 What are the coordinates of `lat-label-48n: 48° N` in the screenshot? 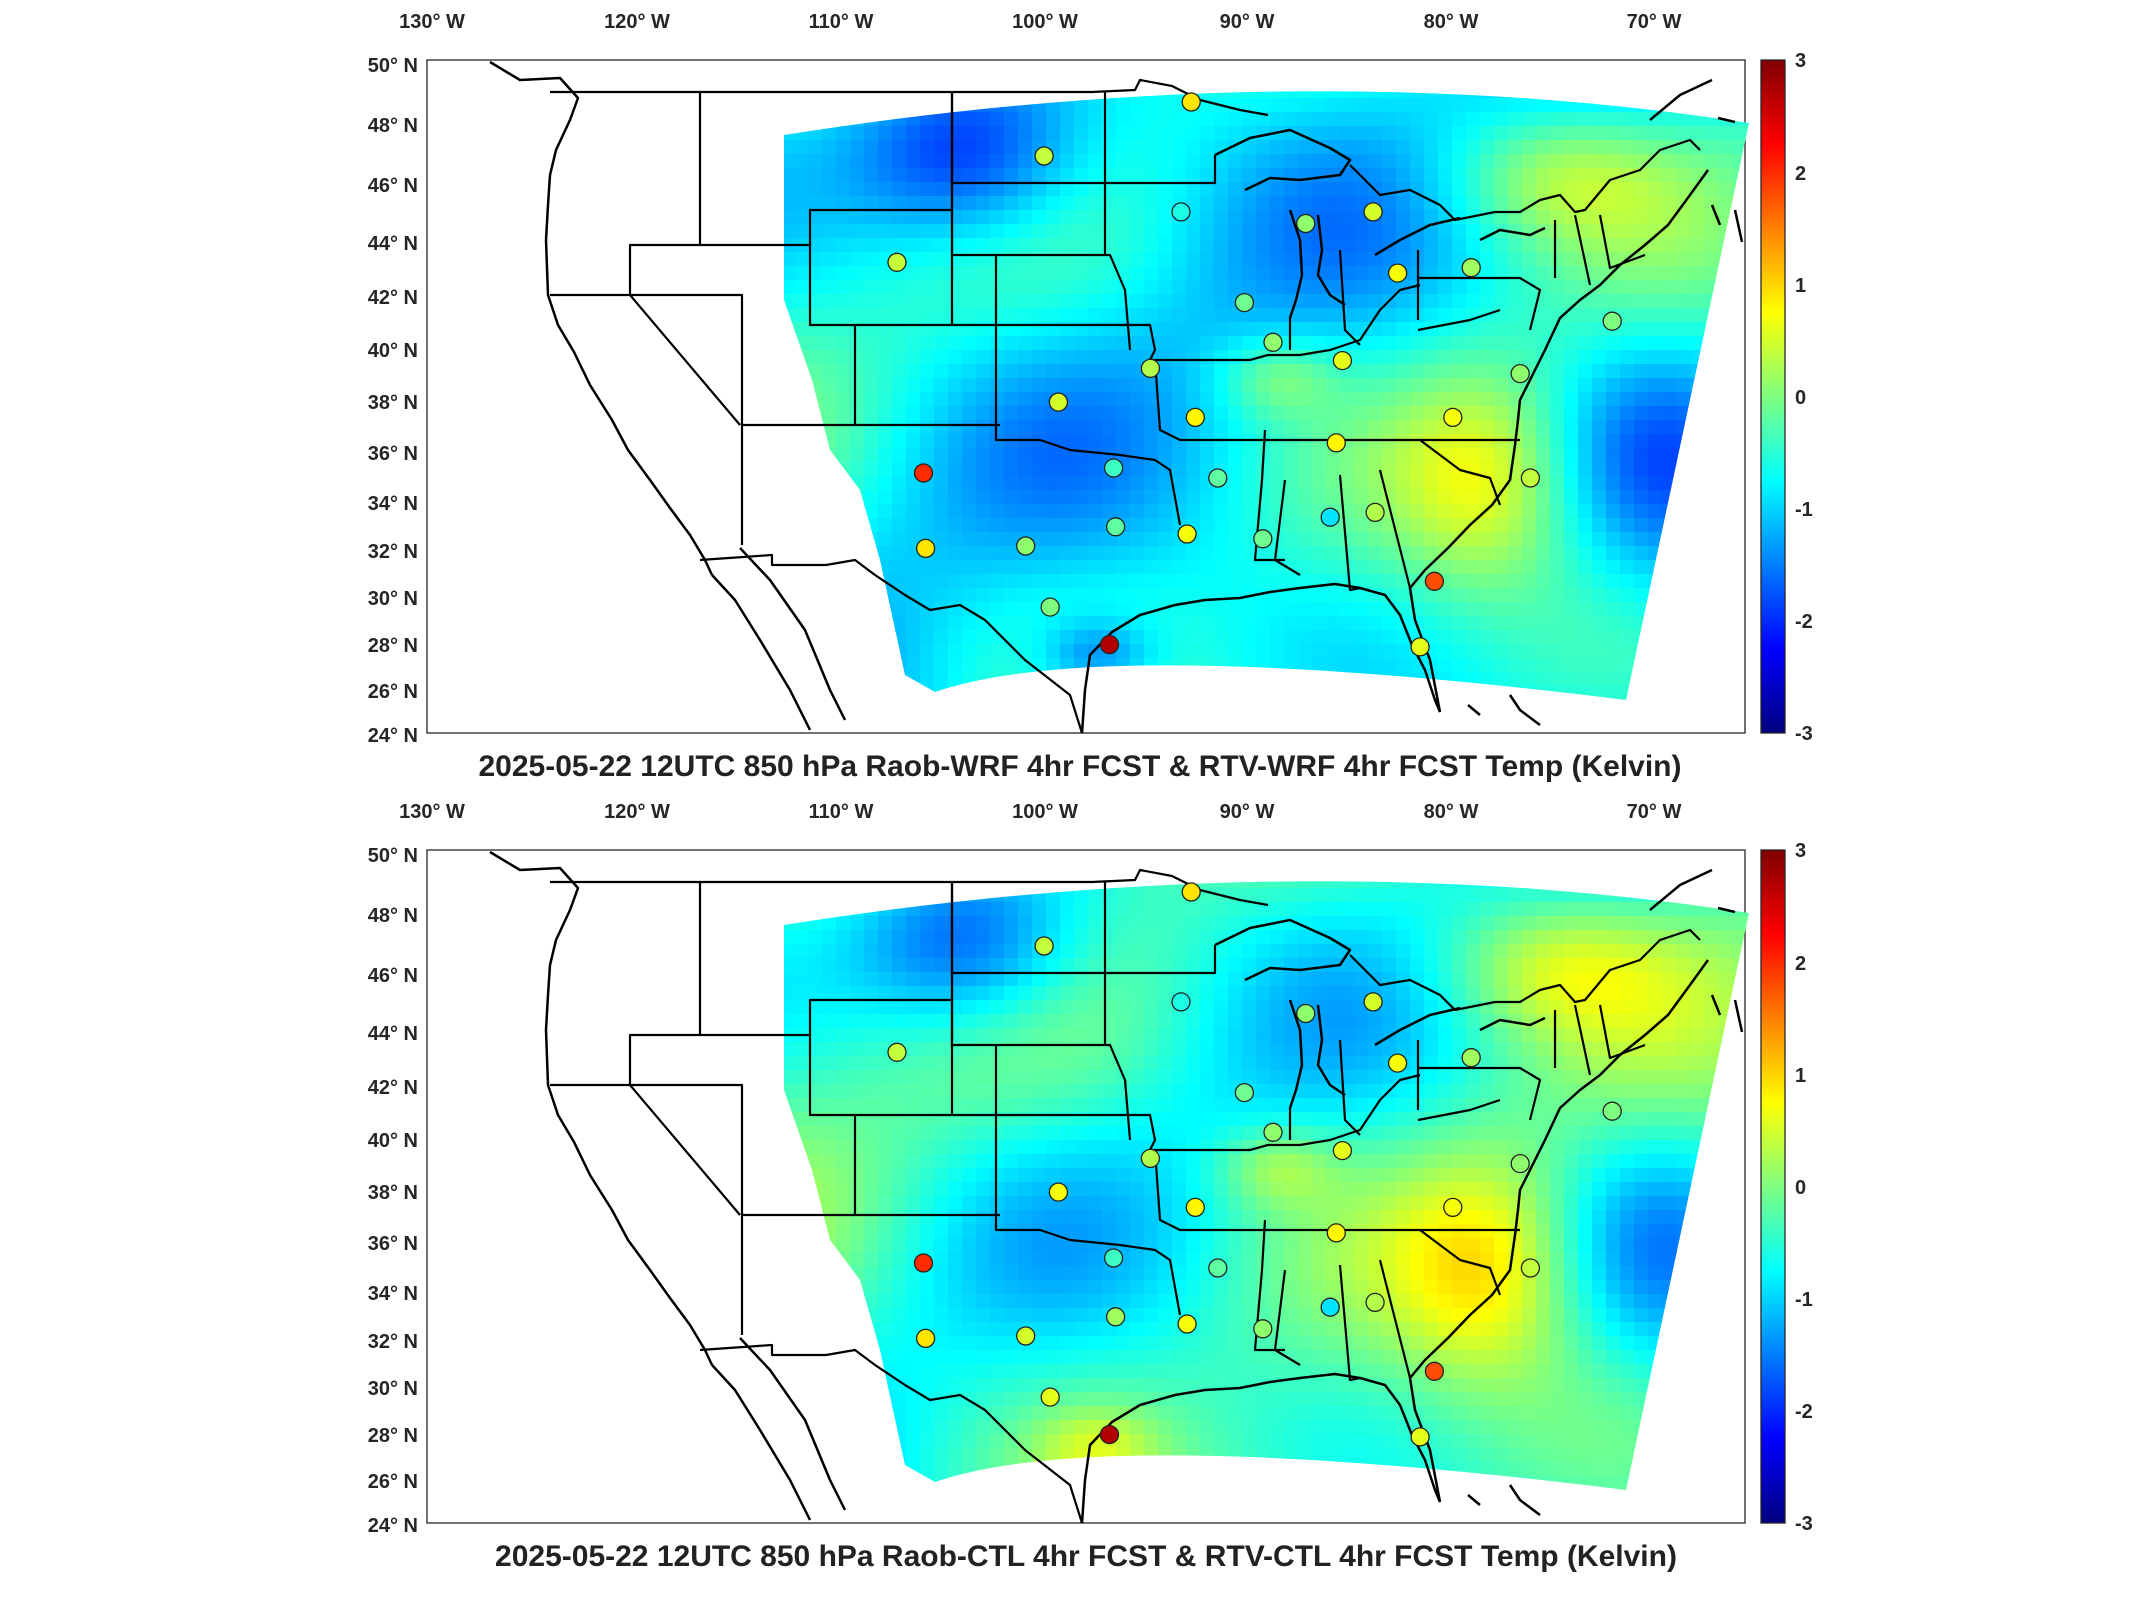 It's located at (393, 126).